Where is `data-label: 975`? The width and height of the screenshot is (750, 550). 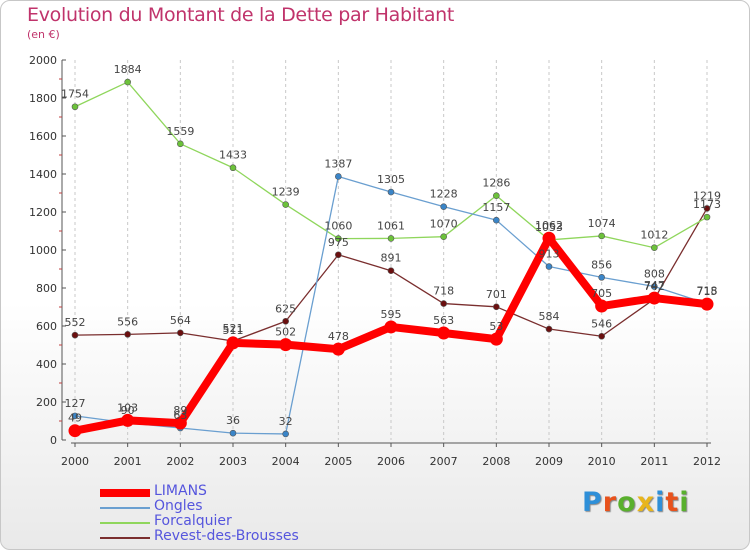
data-label: 975 is located at coordinates (338, 242).